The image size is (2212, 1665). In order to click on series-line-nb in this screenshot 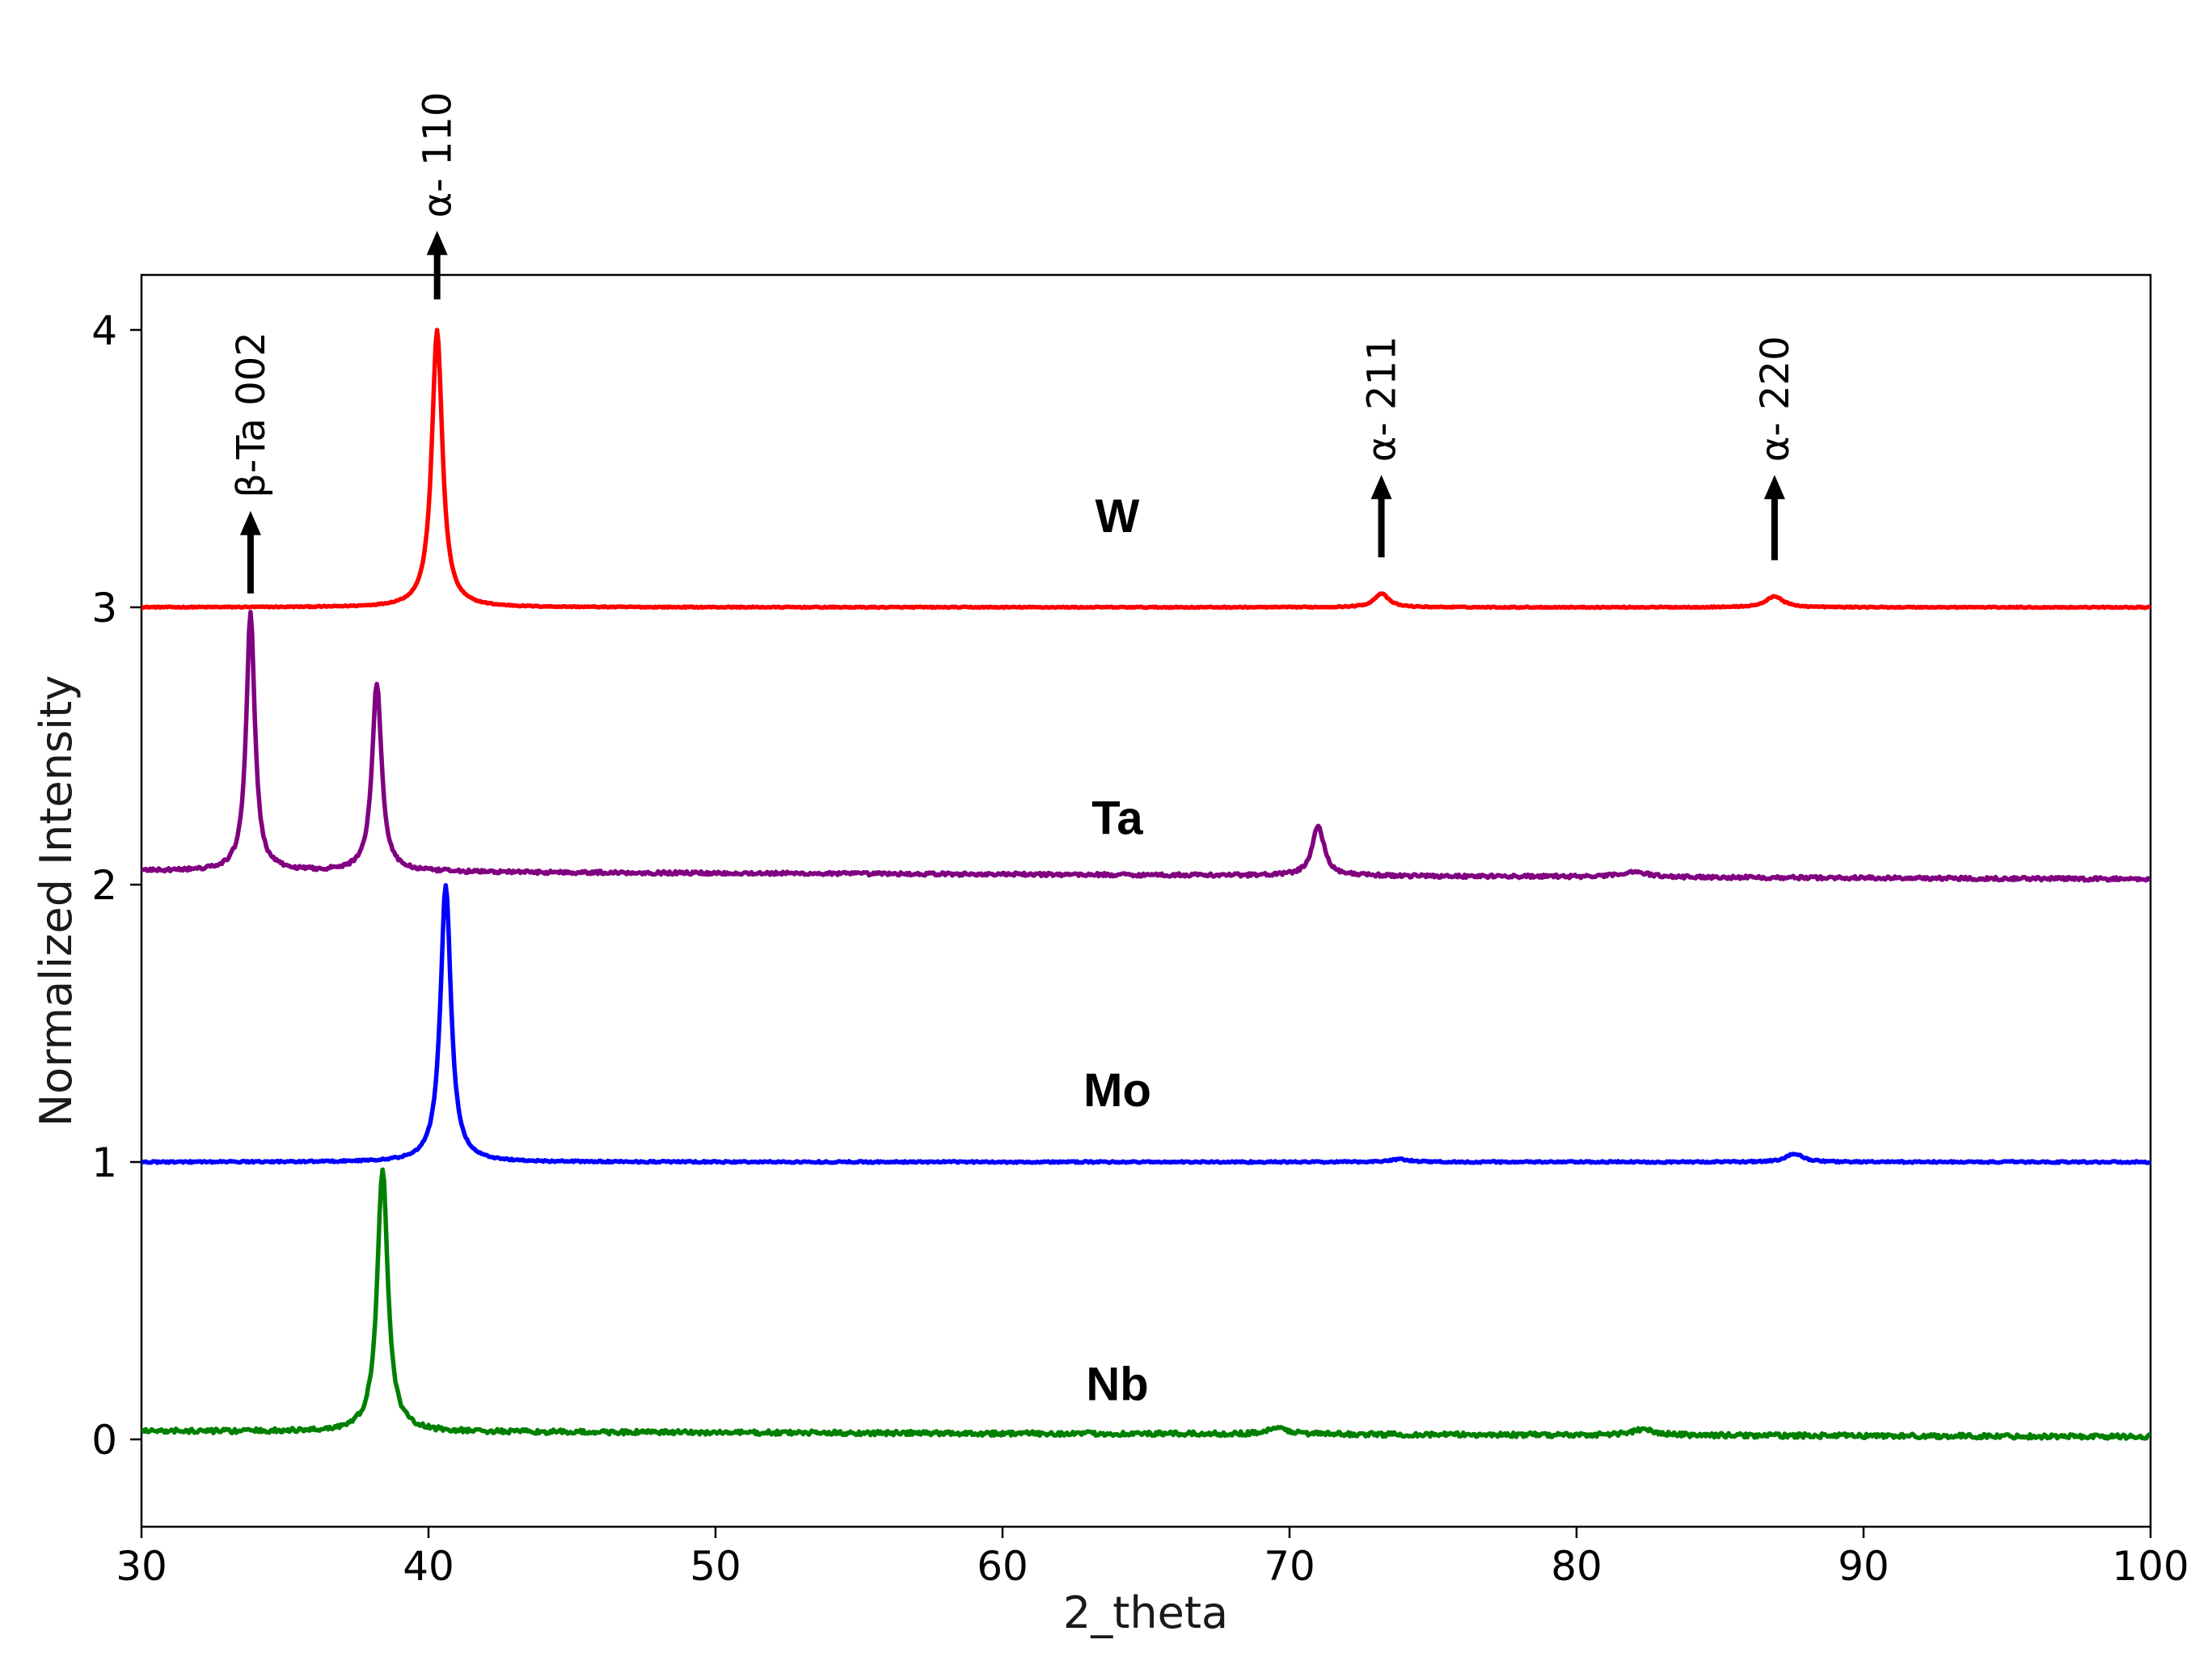, I will do `click(1146, 1304)`.